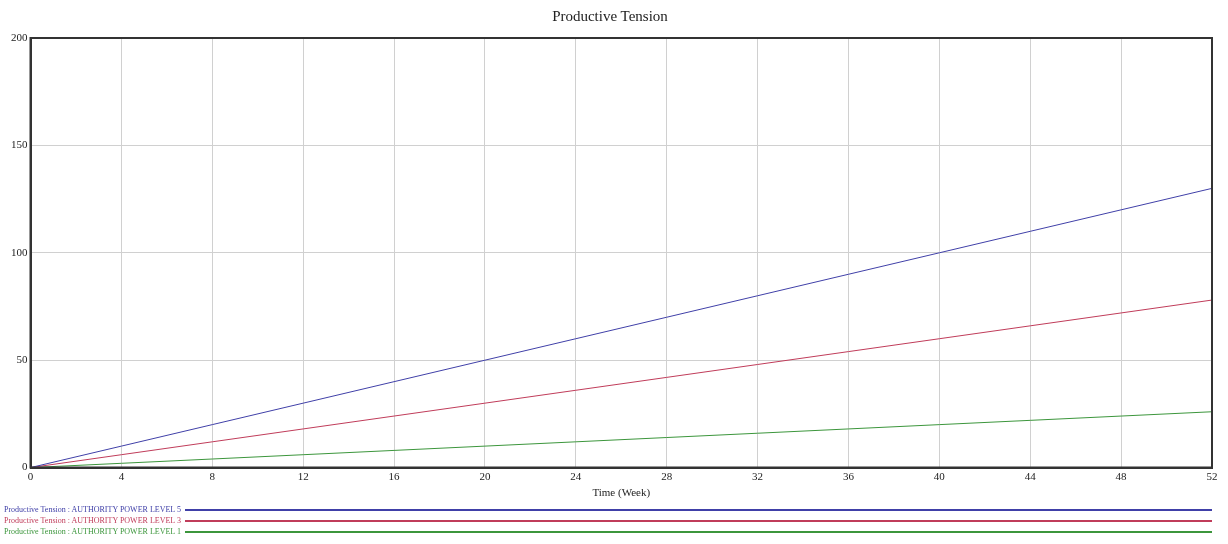  I want to click on x-tick-label: 48, so click(1121, 476).